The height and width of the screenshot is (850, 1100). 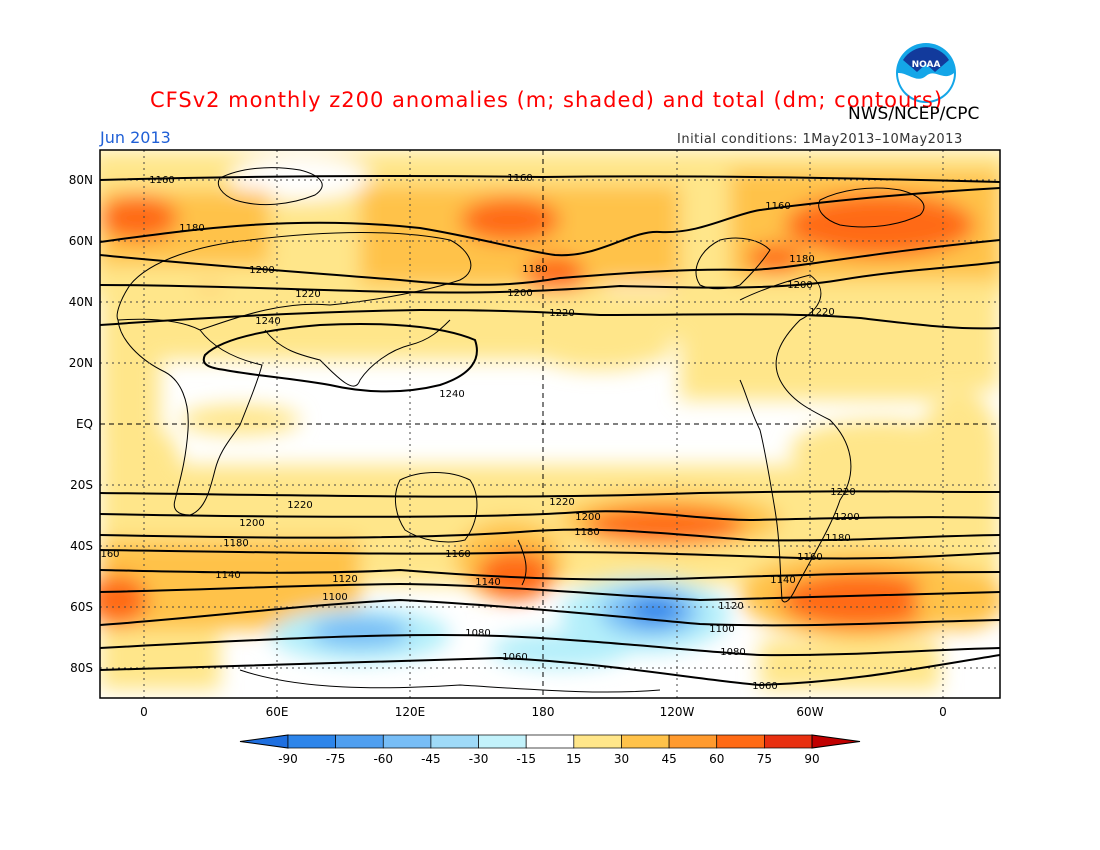 What do you see at coordinates (926, 65) in the screenshot?
I see `logo-text: NOAA` at bounding box center [926, 65].